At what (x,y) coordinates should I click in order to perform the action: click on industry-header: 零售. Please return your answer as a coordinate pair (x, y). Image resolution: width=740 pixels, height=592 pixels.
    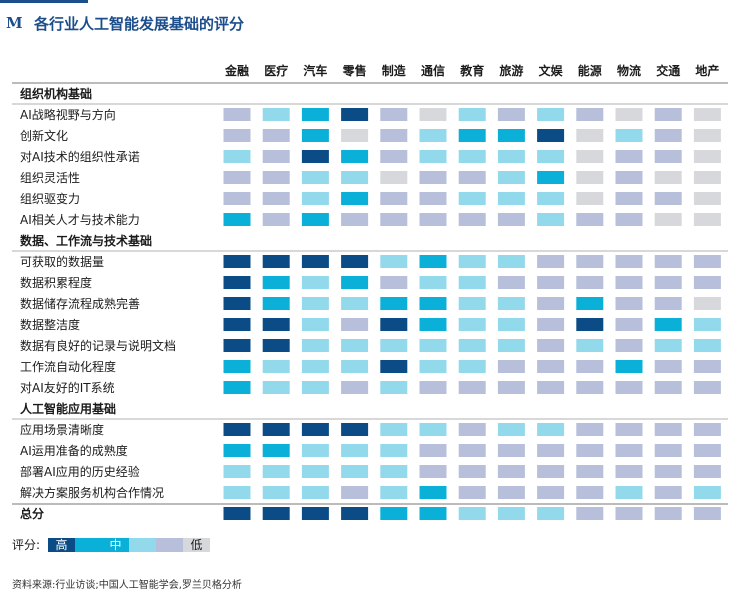
    Looking at the image, I should click on (354, 70).